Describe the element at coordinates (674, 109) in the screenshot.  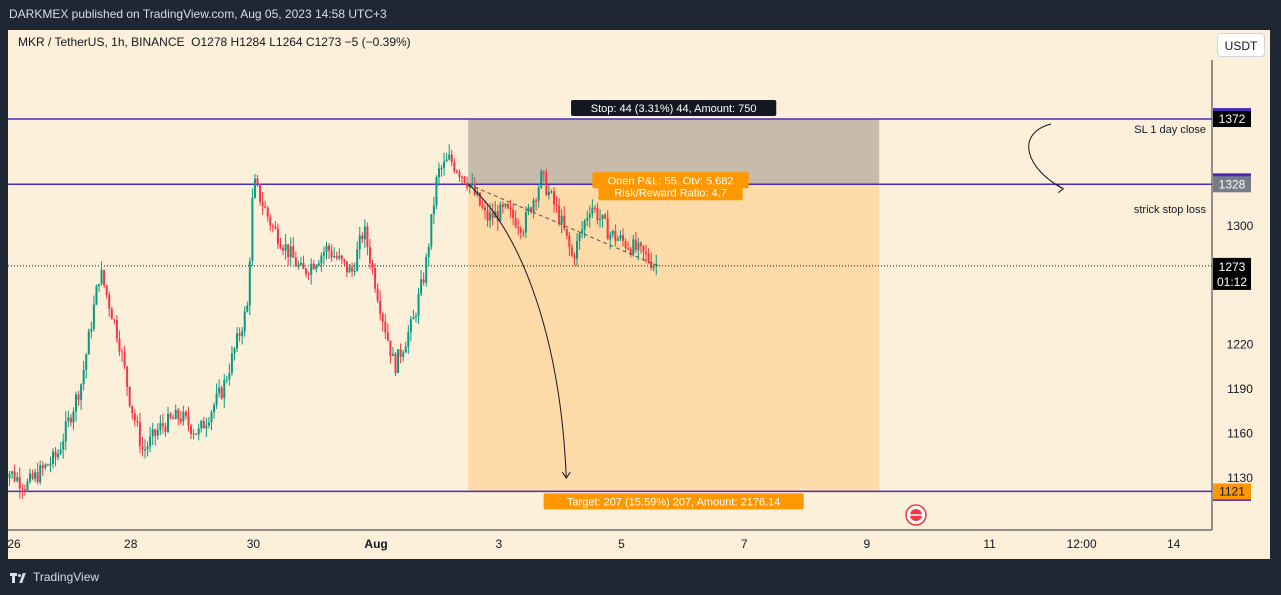
I see `stop-label: Stop: 44 (3.31%) 44, Amount: 750` at that location.